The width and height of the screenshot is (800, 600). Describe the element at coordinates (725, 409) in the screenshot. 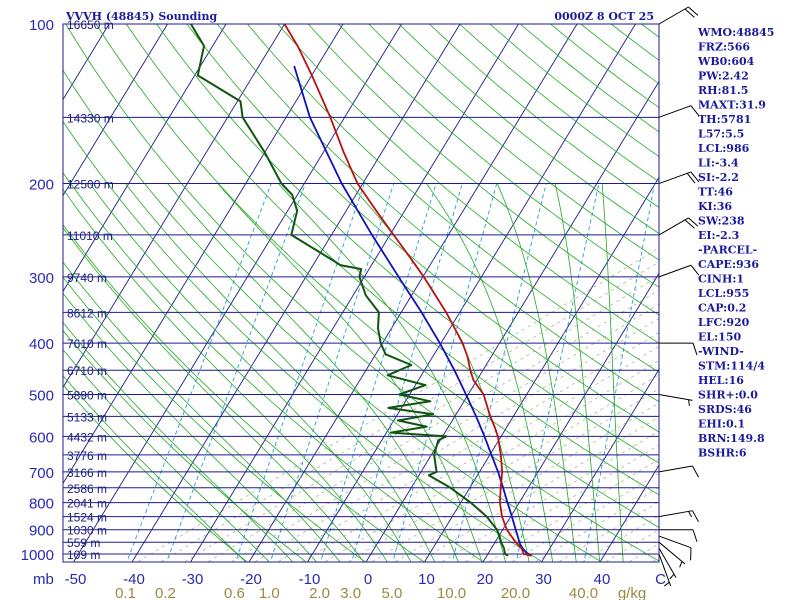

I see `index-line: SRDS:46` at that location.